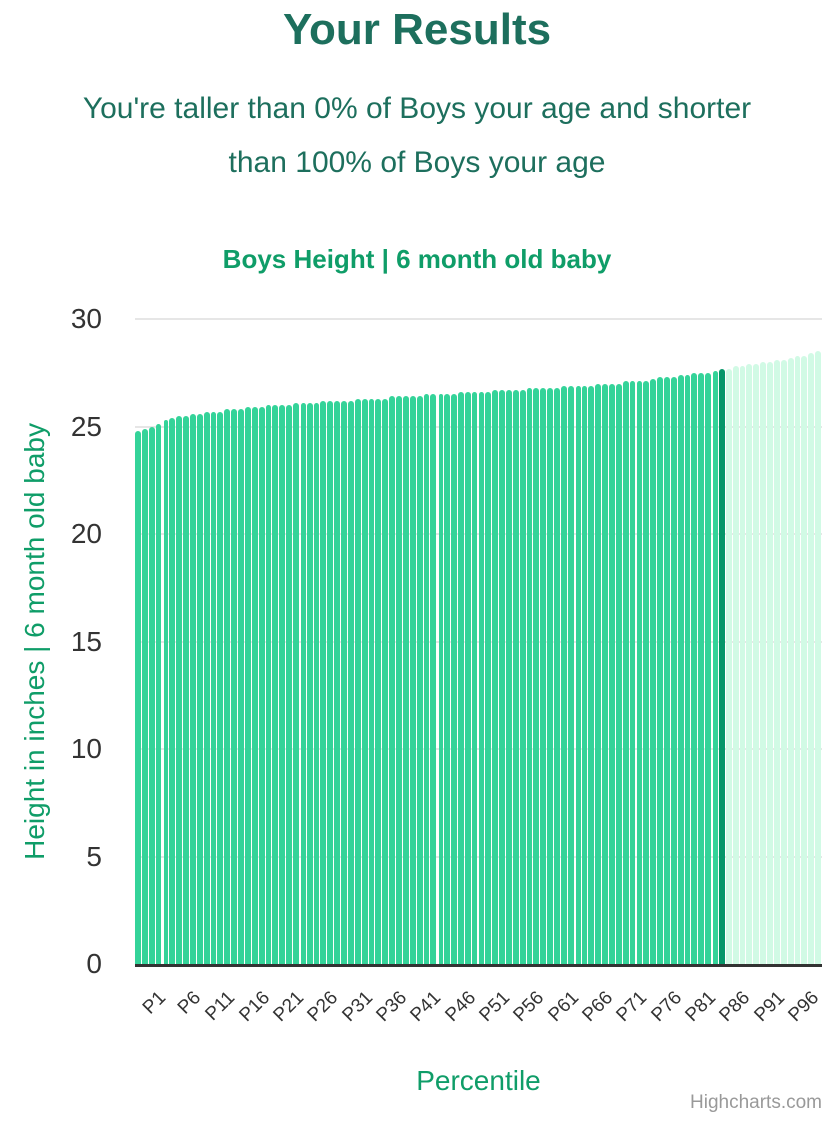 The image size is (834, 1125). I want to click on bar-P56, so click(515, 677).